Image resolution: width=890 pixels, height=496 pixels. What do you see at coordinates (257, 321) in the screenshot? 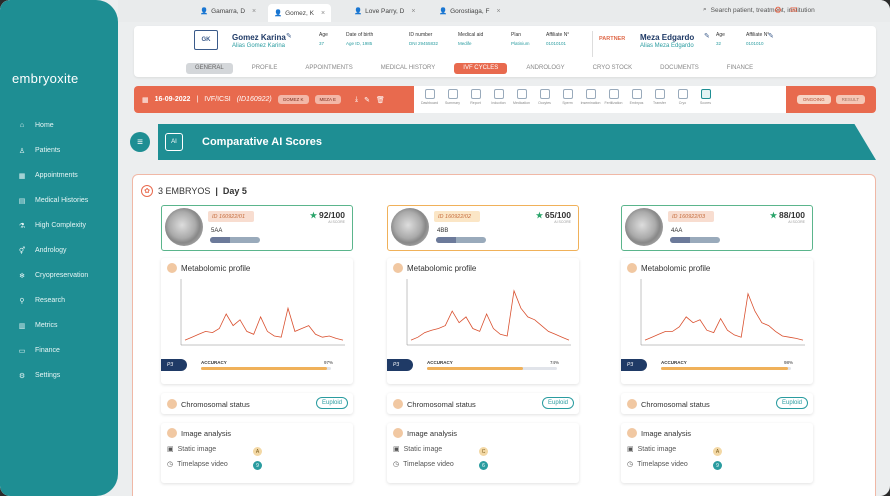
I see `metabolomic-card: Metabolomic profile P3 ACCURACY 97%` at bounding box center [257, 321].